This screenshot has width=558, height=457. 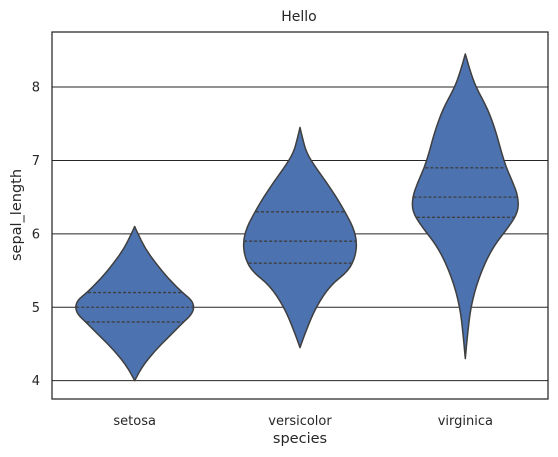 What do you see at coordinates (36, 381) in the screenshot?
I see `y-tick-label: 4` at bounding box center [36, 381].